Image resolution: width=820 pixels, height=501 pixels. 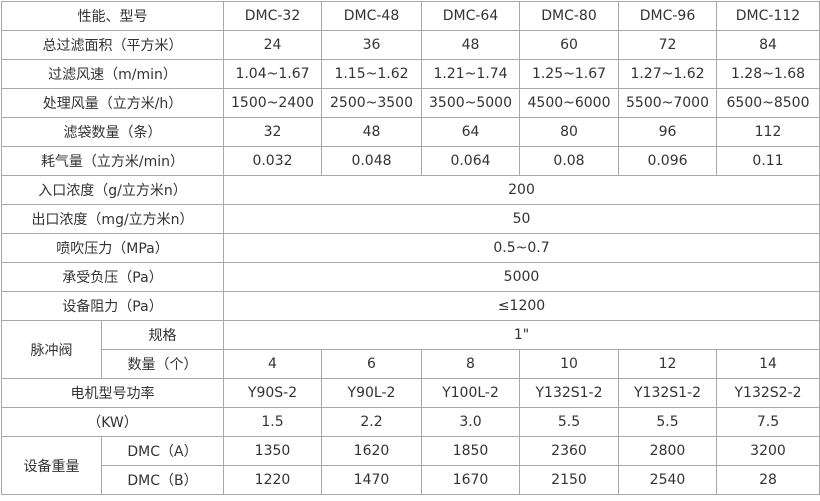 I want to click on value-cell: 1.27~1.62, so click(x=667, y=74).